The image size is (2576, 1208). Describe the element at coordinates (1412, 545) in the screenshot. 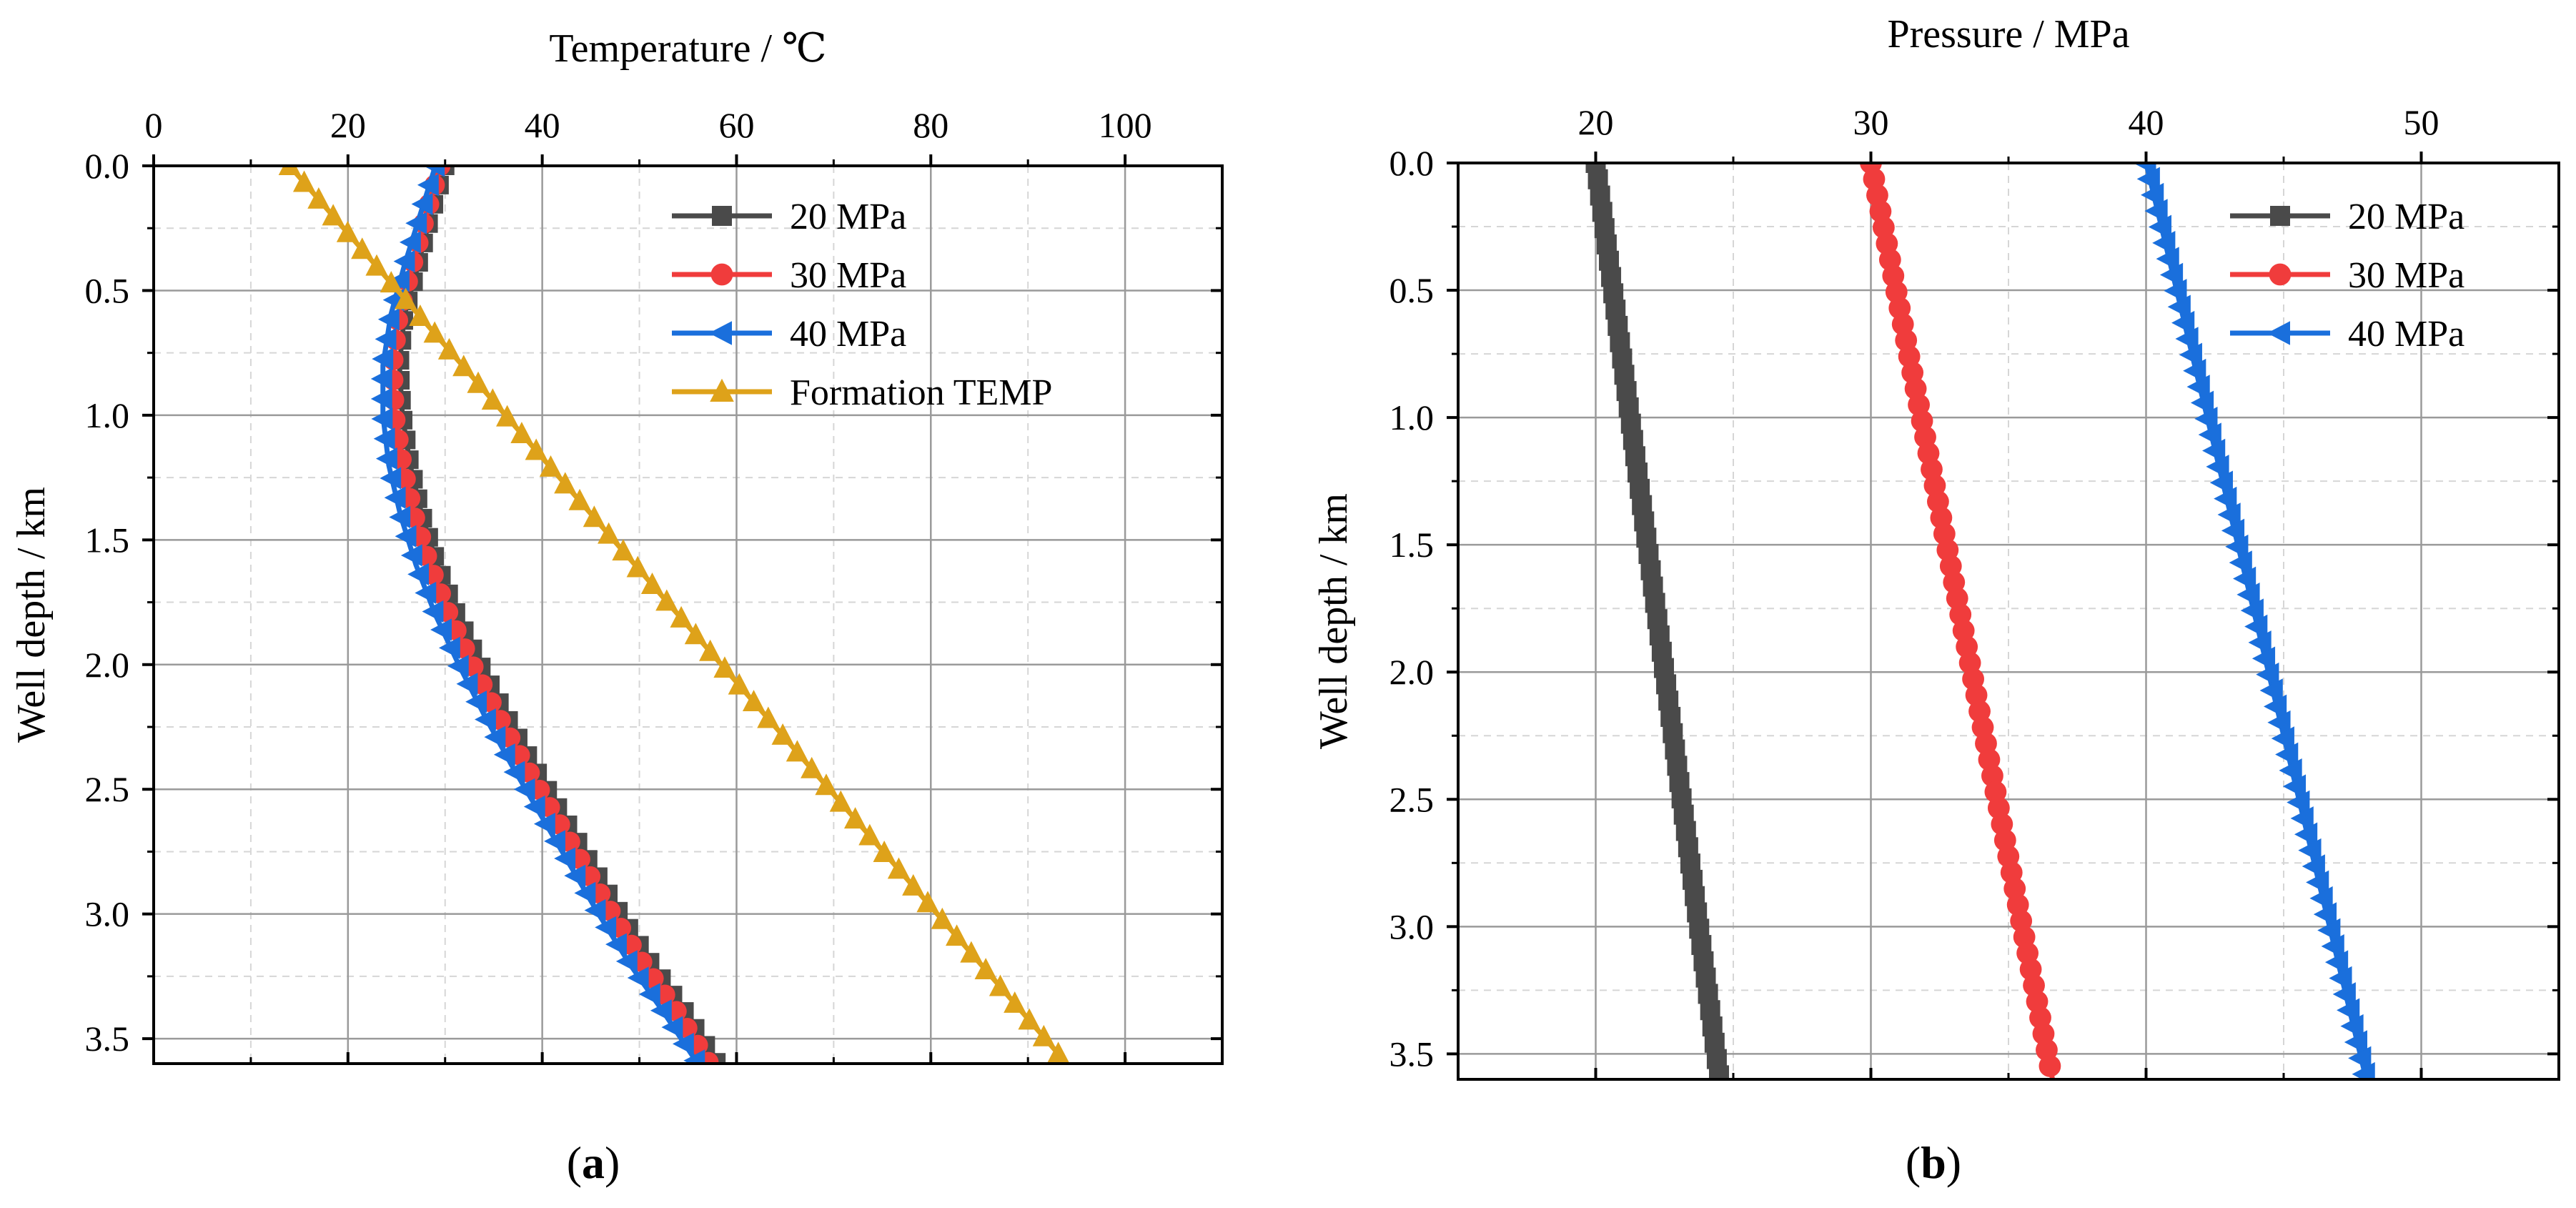

I see `y-tick-label: 1.5` at that location.